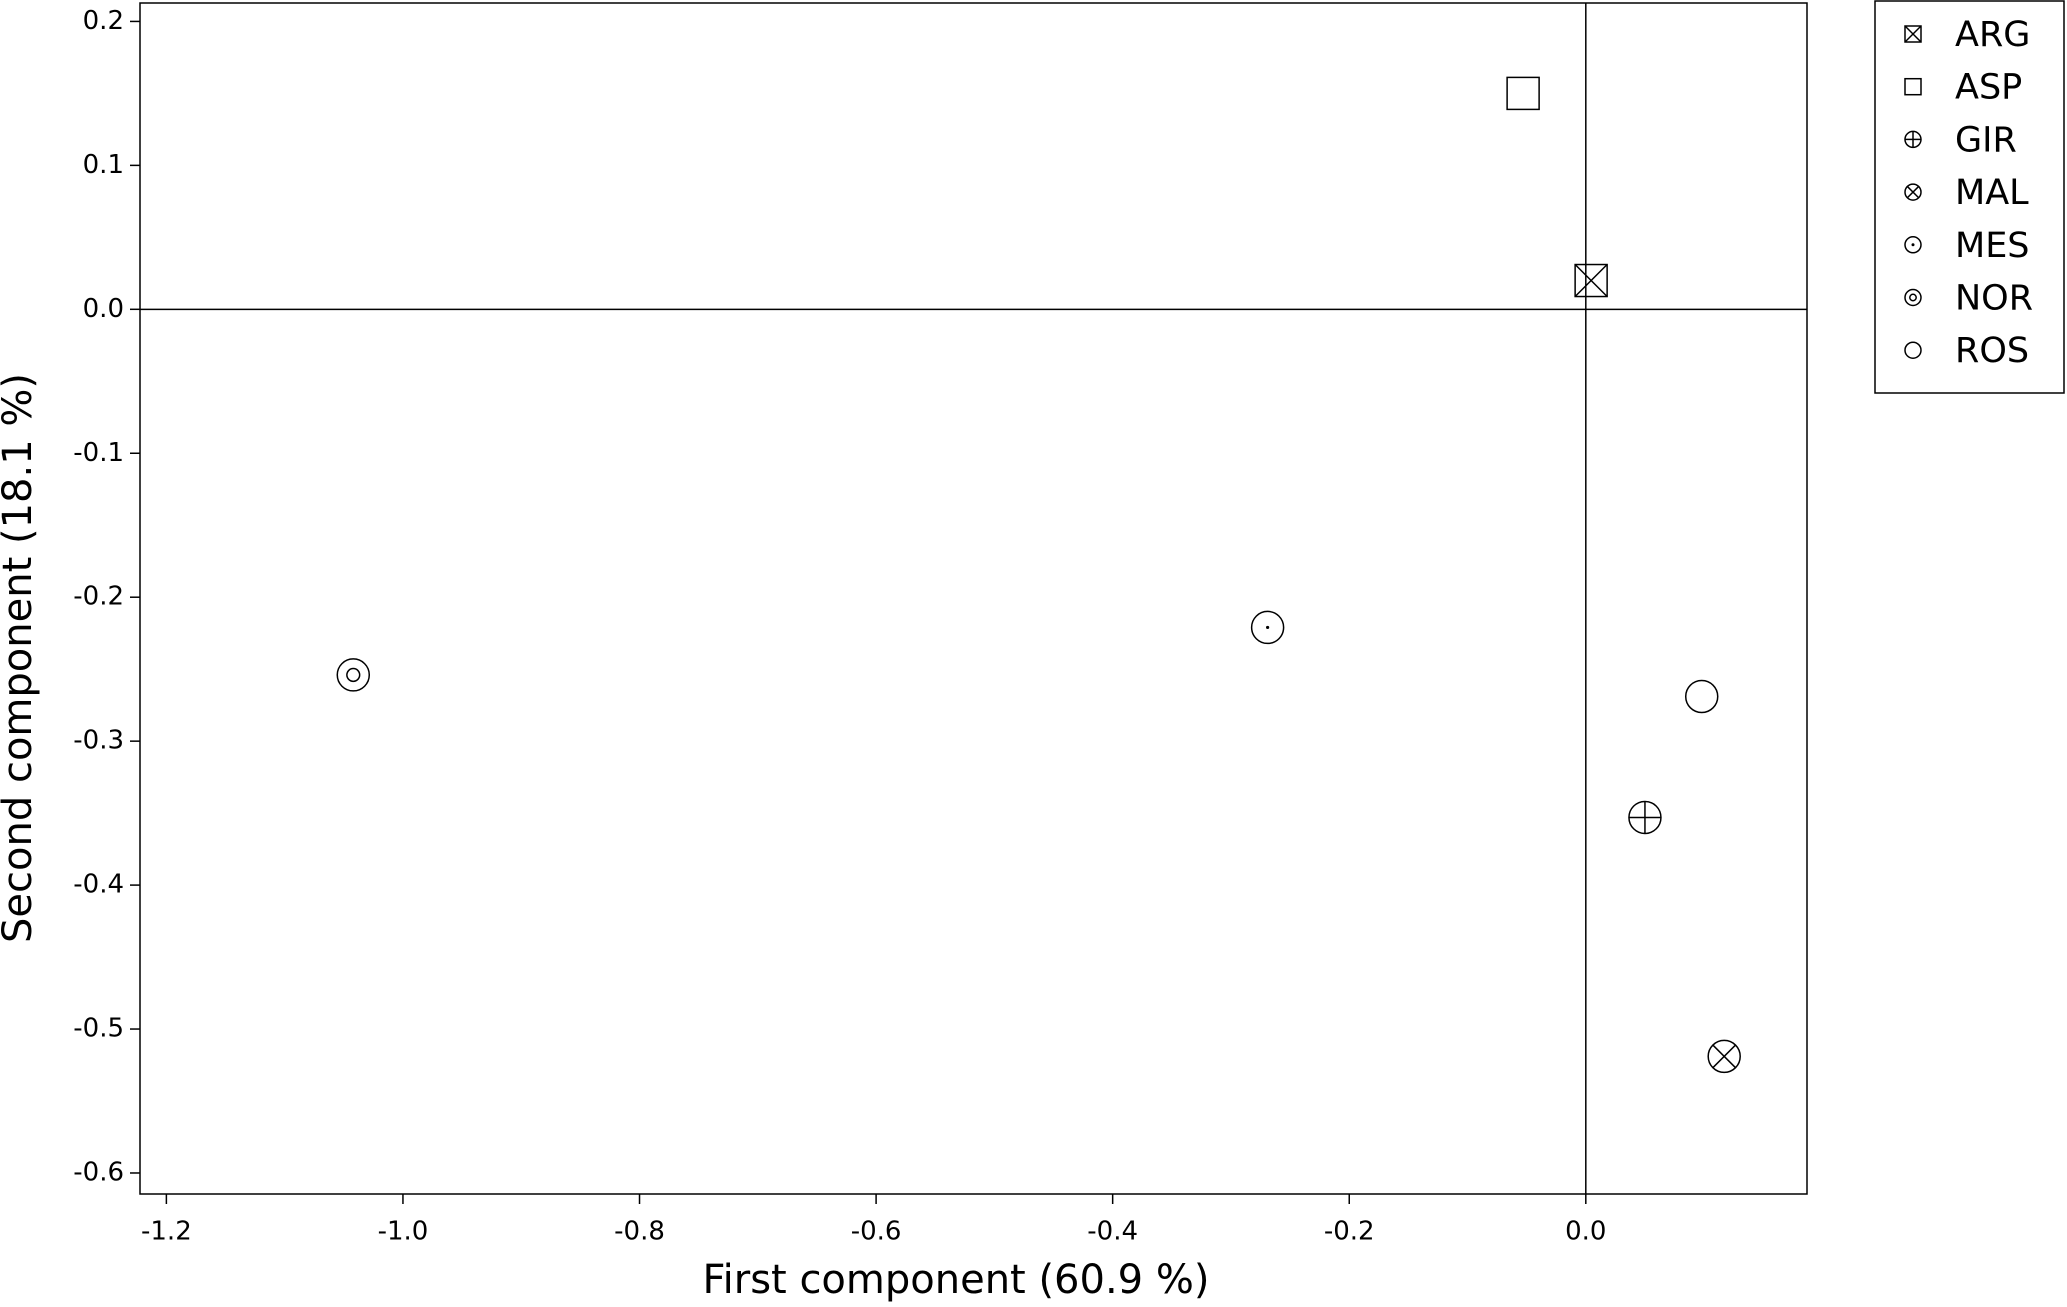 The height and width of the screenshot is (1307, 2067). I want to click on y-tick-label: -0.6, so click(98, 1172).